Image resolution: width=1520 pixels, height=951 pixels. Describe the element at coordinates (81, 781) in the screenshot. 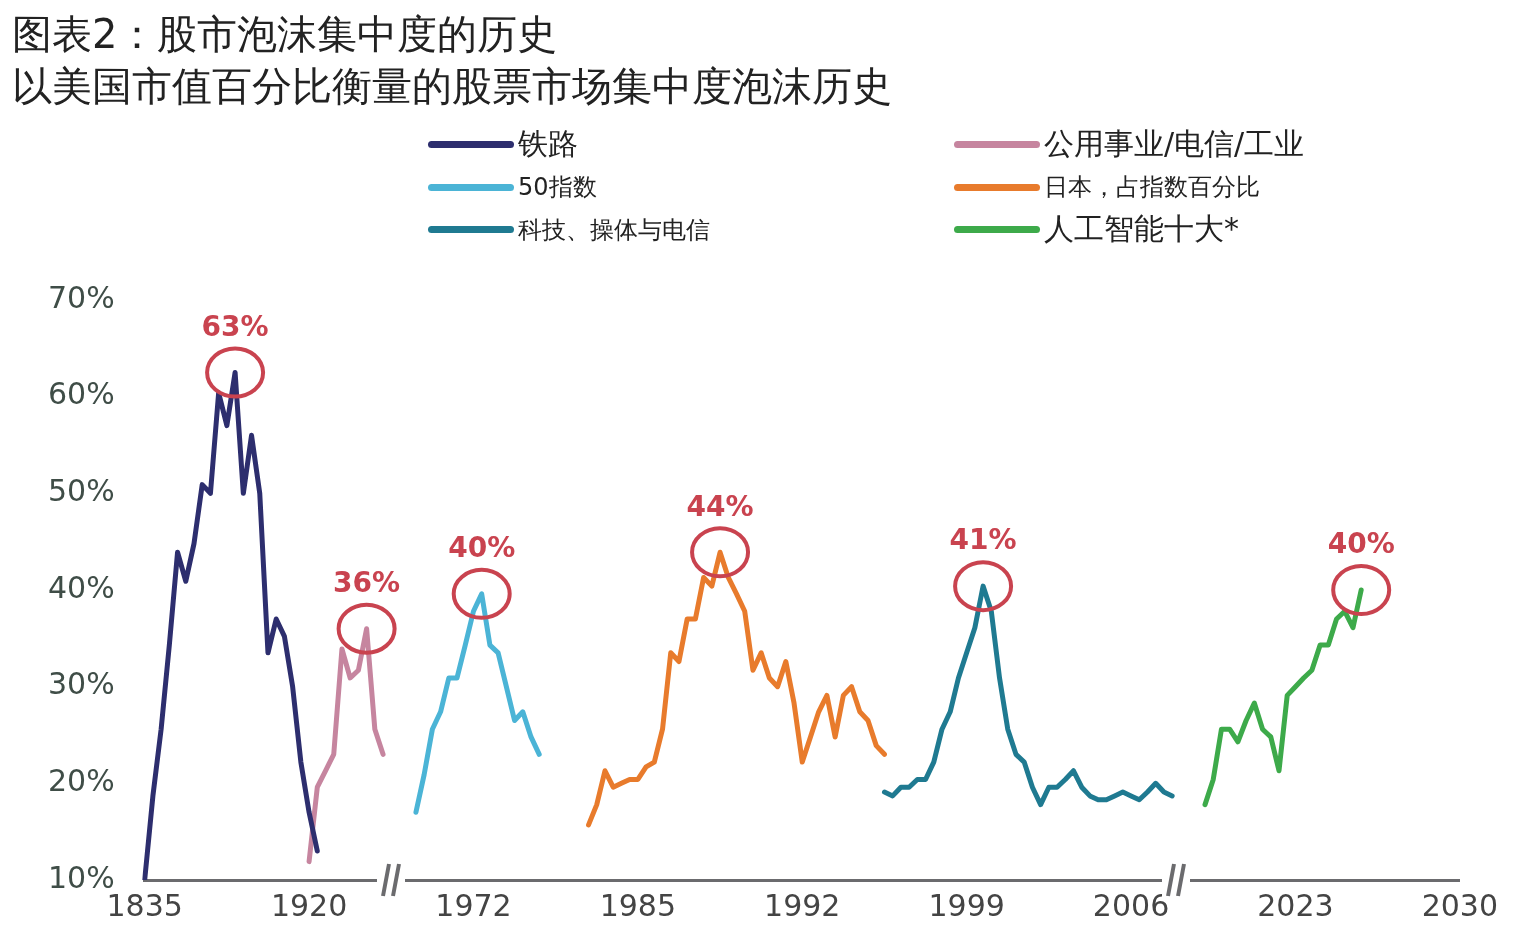

I see `y-tick-label: 20%` at that location.